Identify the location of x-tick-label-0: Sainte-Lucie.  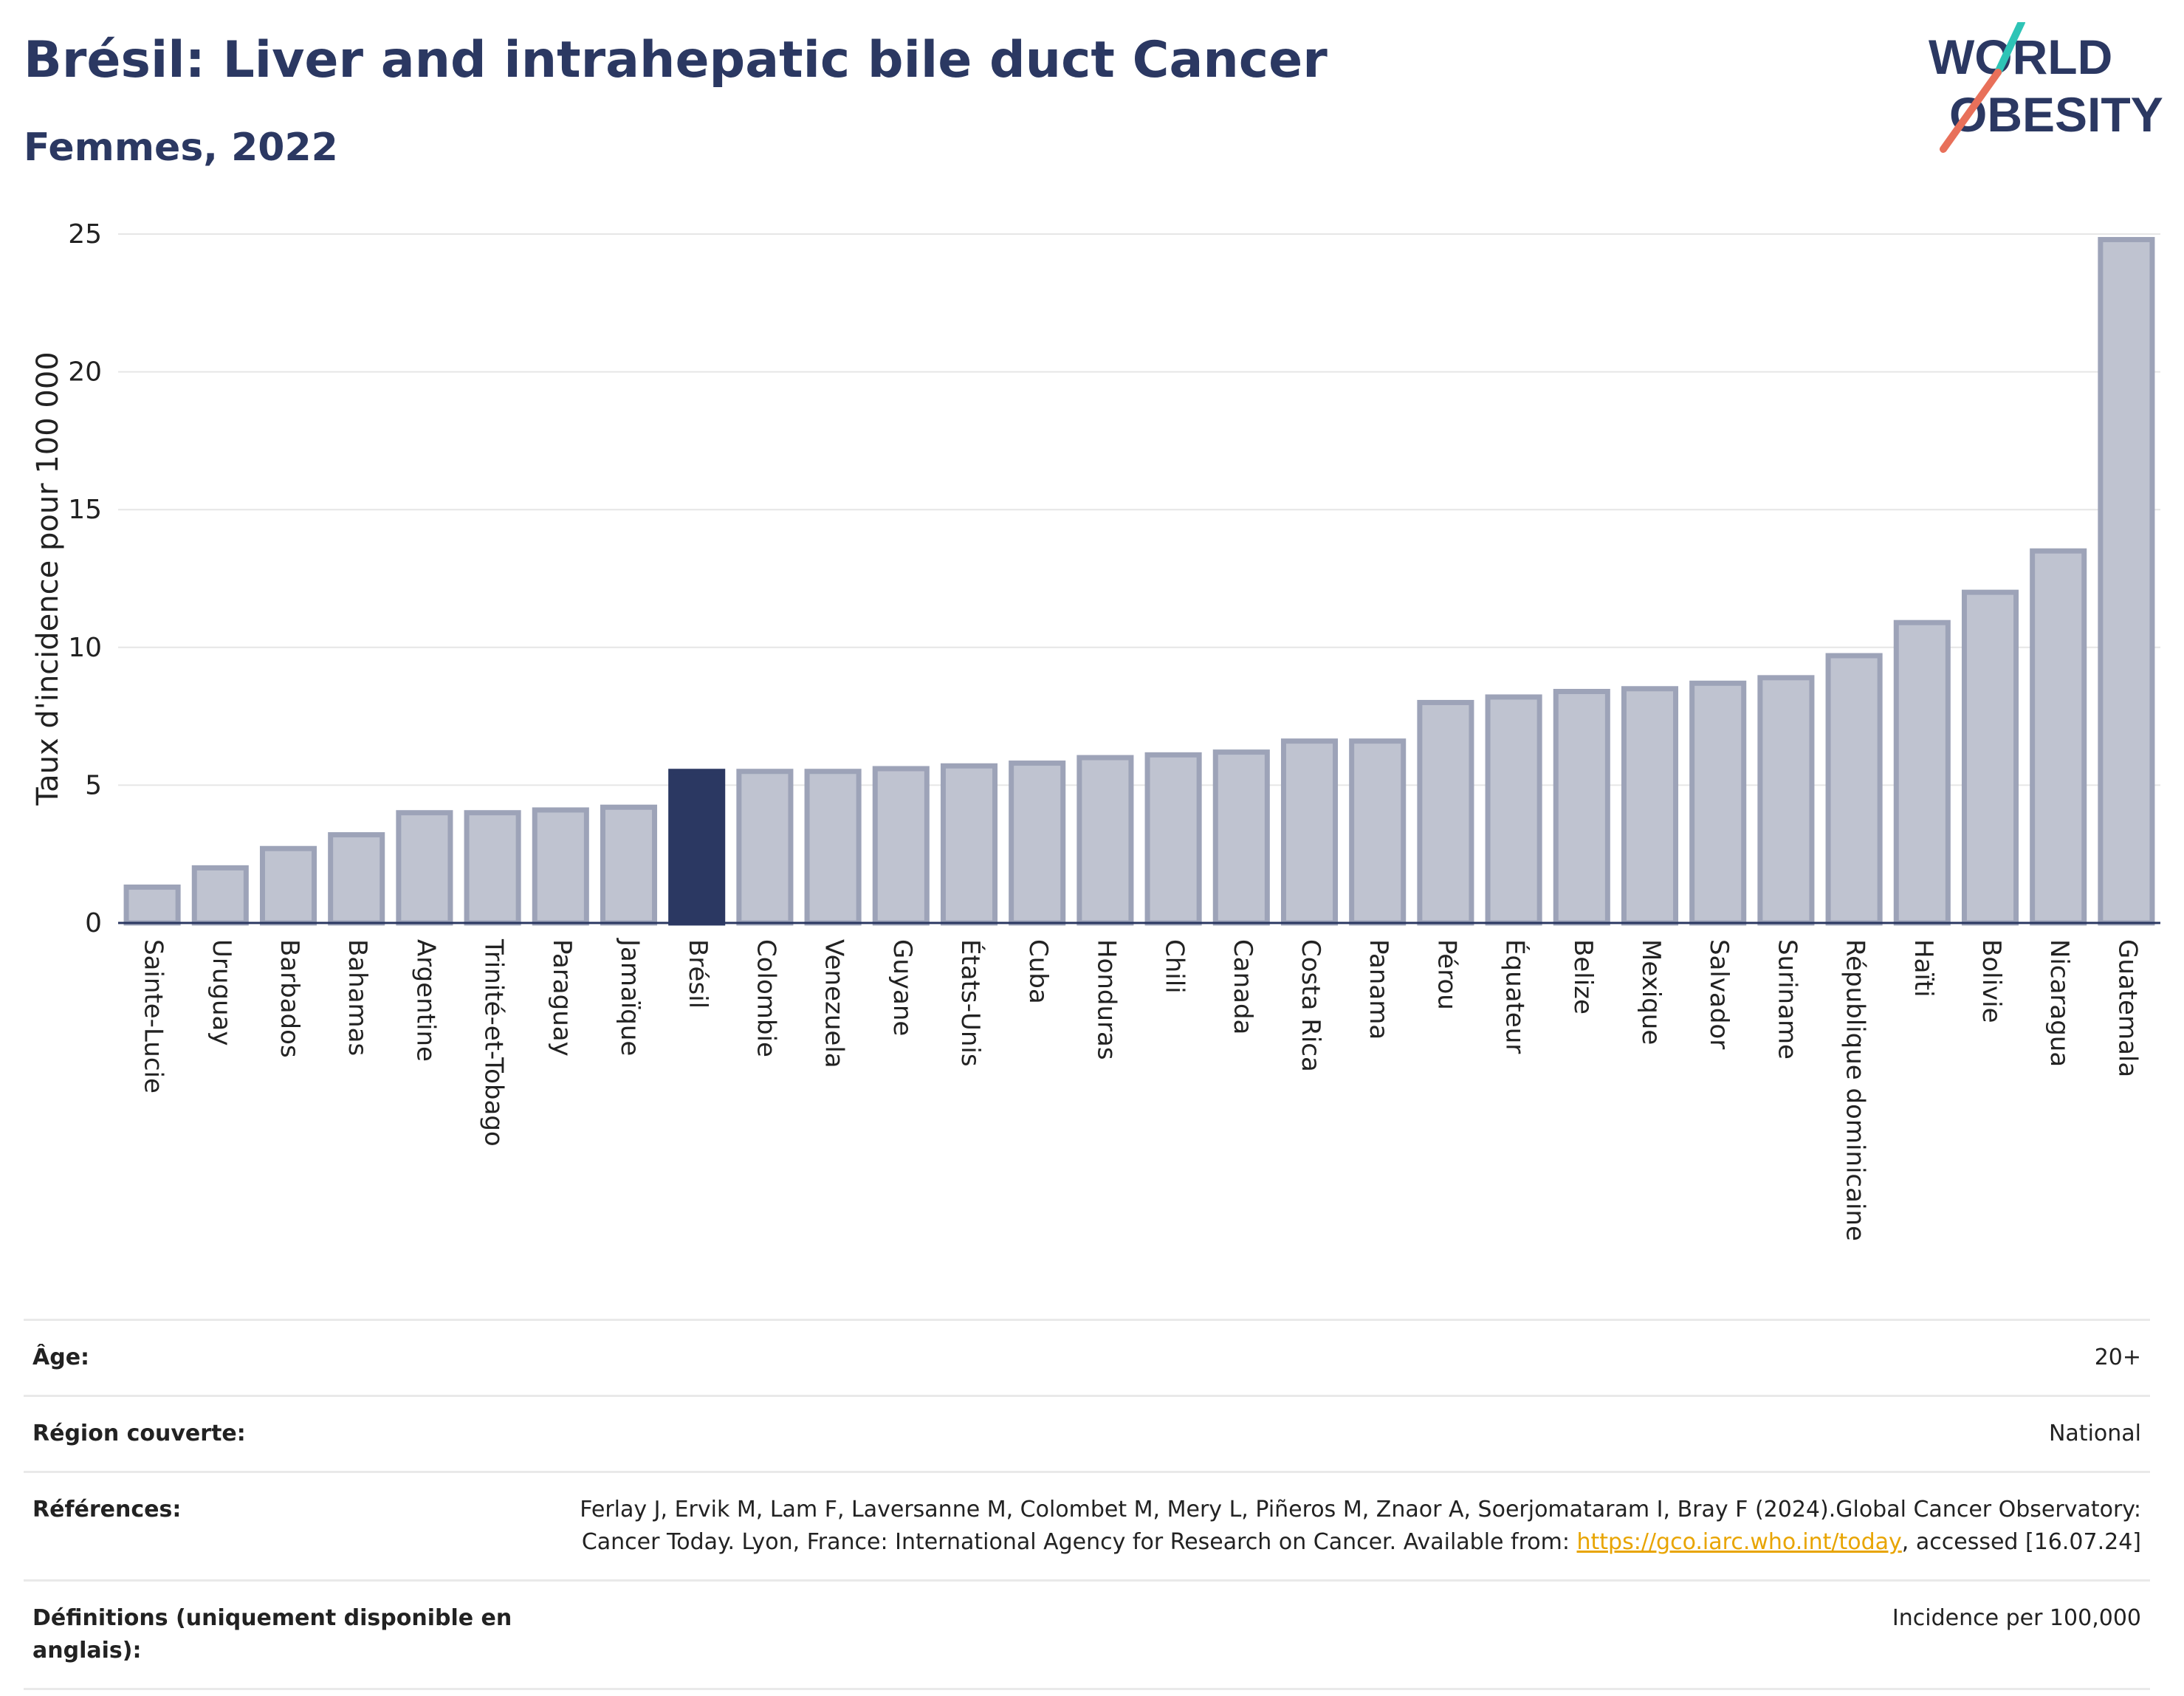
(154, 1017).